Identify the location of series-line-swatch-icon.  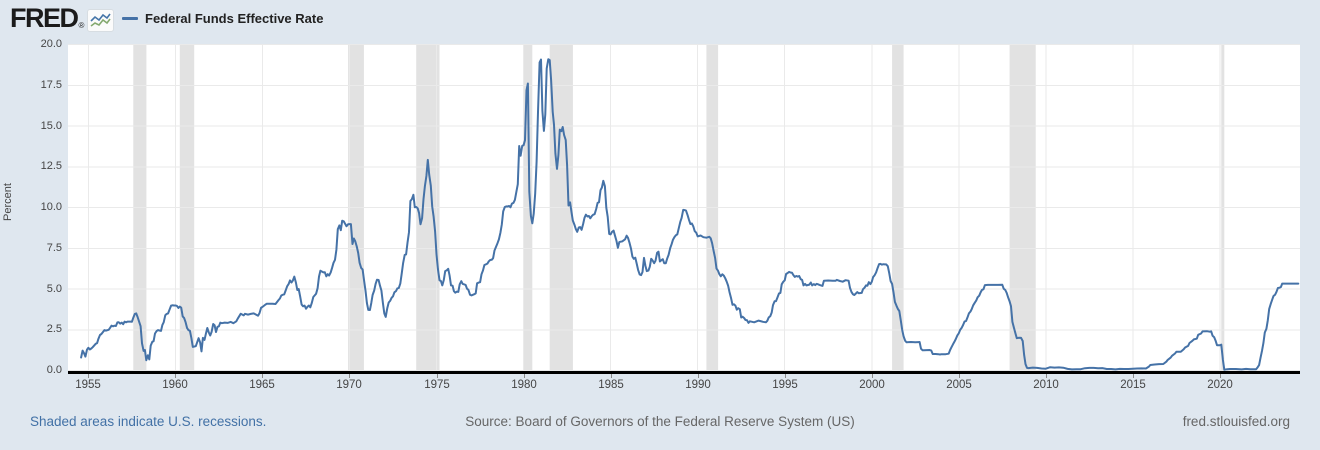
(130, 18).